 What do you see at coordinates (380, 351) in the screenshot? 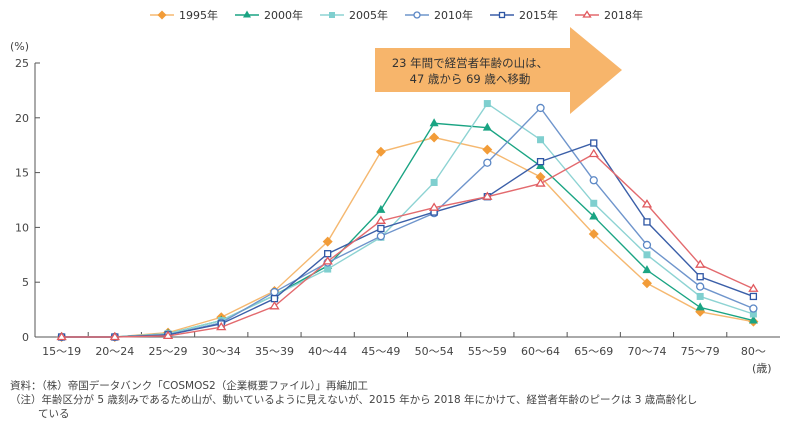
I see `x-tick-label: 45〜49` at bounding box center [380, 351].